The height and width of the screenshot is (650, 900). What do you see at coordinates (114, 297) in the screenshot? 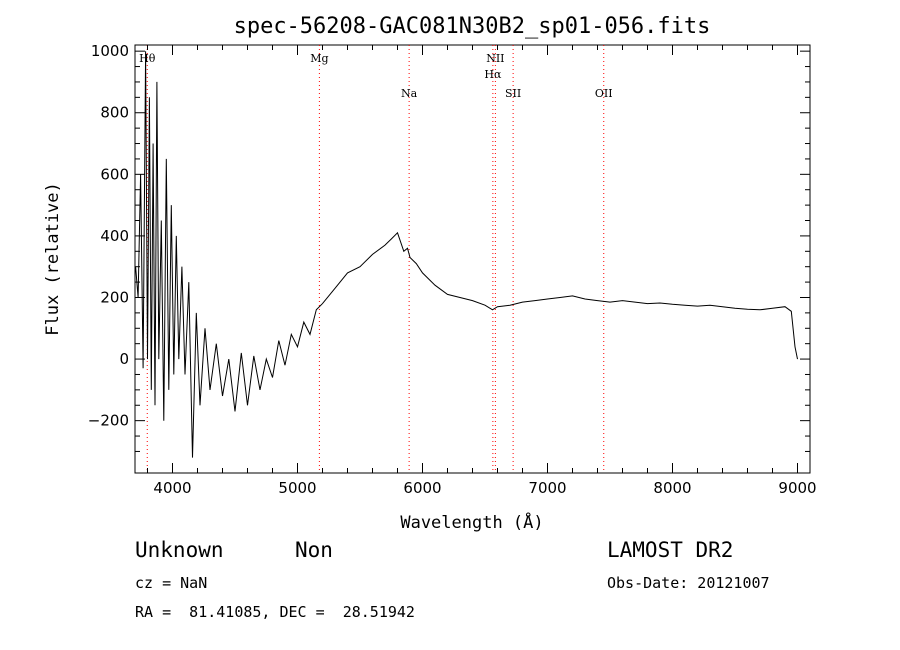
I see `y-tick-label: 200` at bounding box center [114, 297].